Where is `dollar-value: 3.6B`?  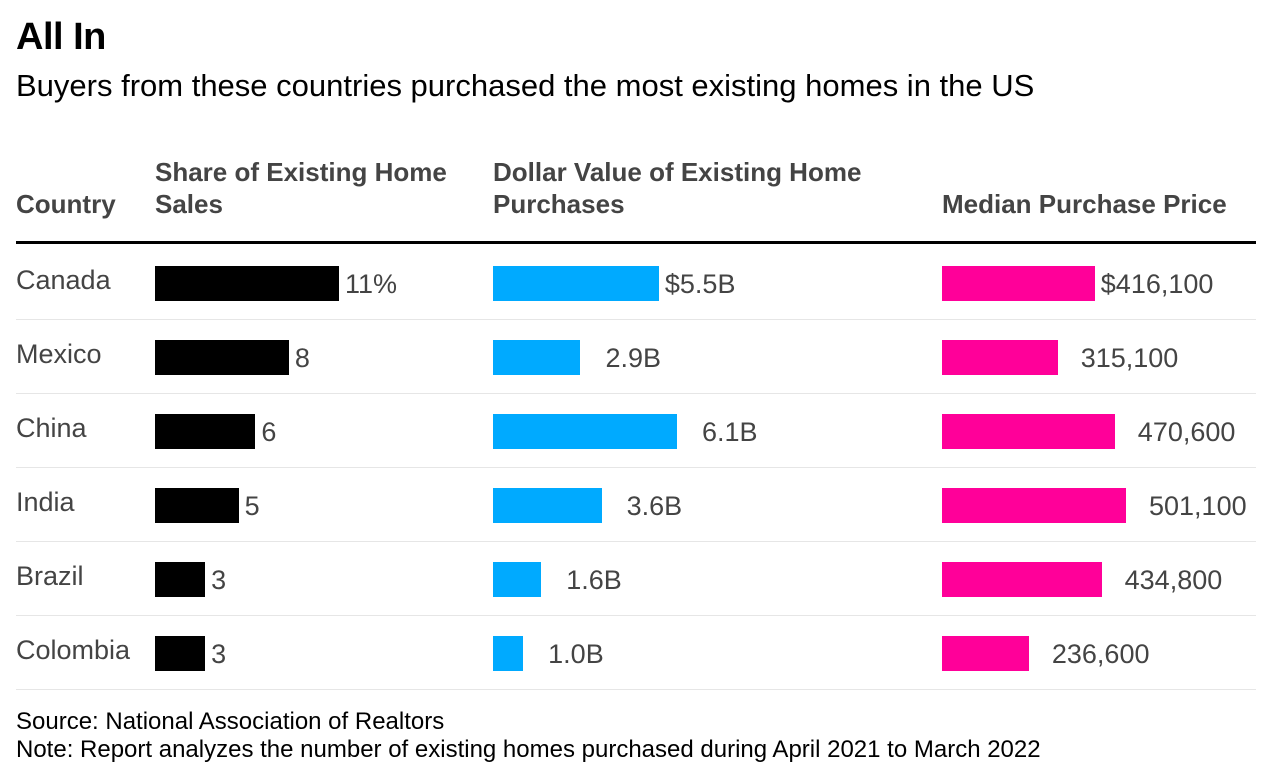 dollar-value: 3.6B is located at coordinates (654, 506).